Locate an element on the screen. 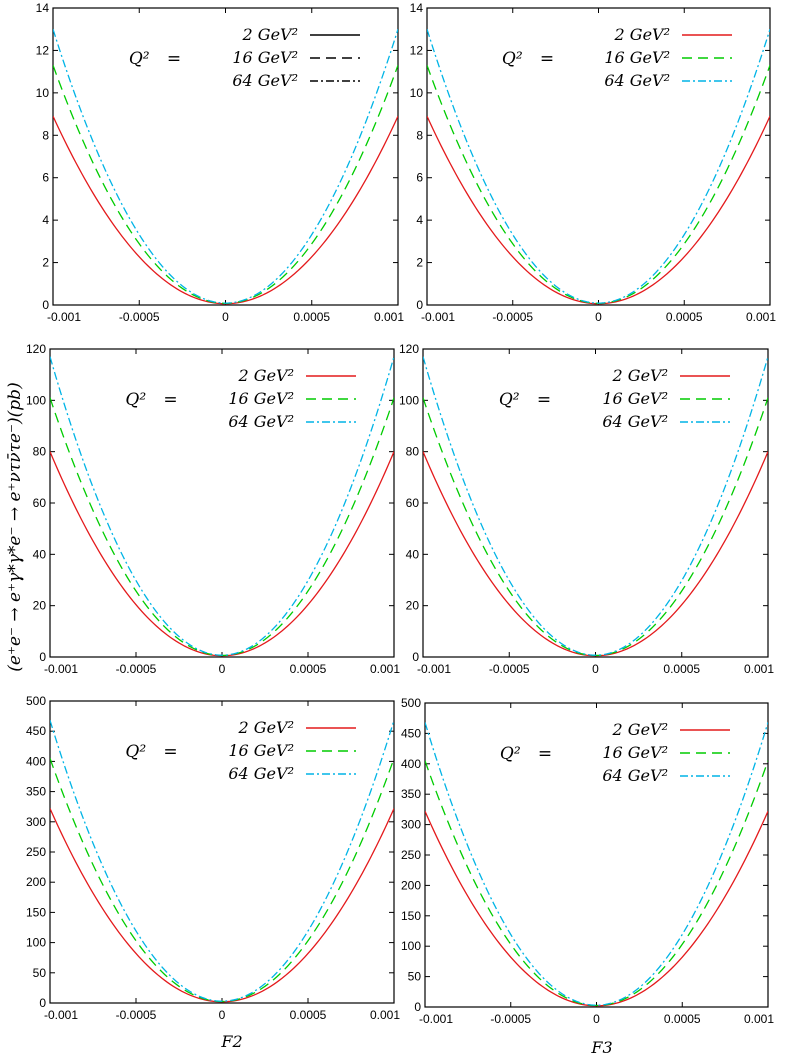 This screenshot has height=1060, width=785. y-tick-label: 10 is located at coordinates (417, 93).